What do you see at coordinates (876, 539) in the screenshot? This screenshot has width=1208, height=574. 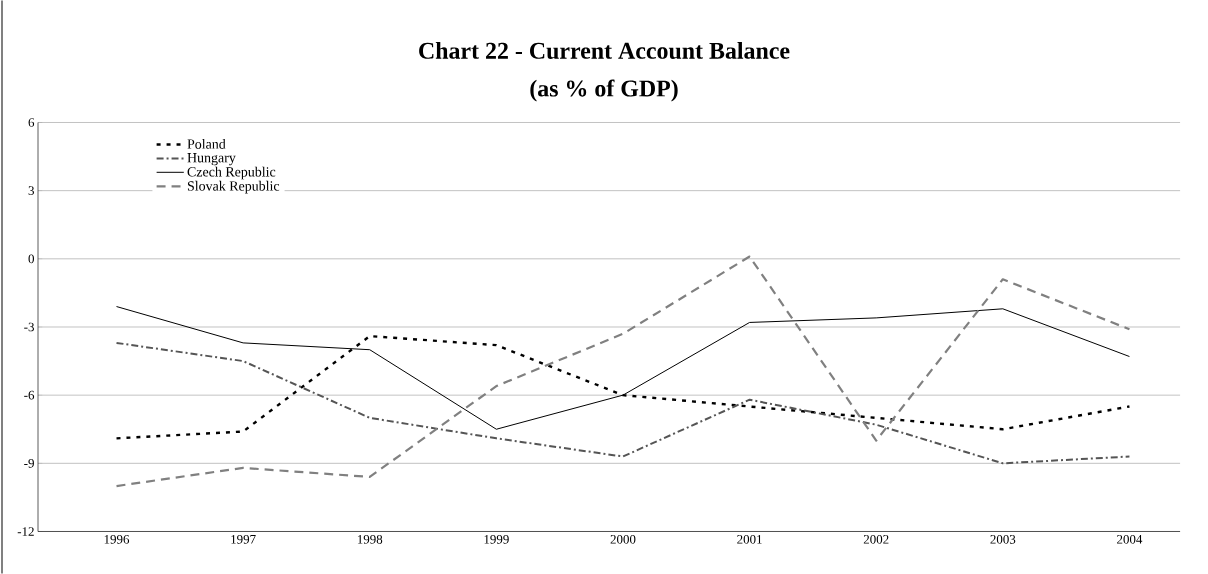 I see `x-tick-label: 2002` at bounding box center [876, 539].